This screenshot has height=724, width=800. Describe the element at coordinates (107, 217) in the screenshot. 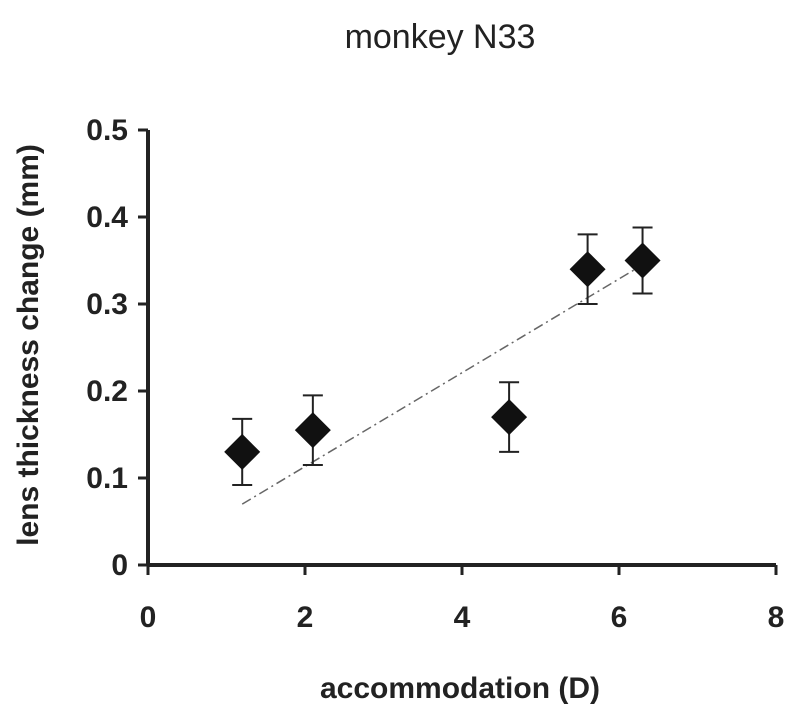

I see `y-tick-label: 0.4` at that location.